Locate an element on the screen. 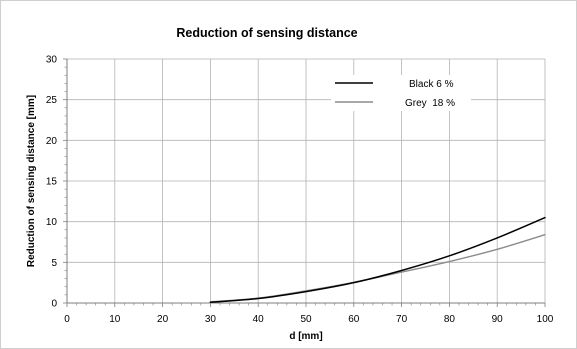 Image resolution: width=577 pixels, height=349 pixels. y-tick-label: 0 is located at coordinates (54, 304).